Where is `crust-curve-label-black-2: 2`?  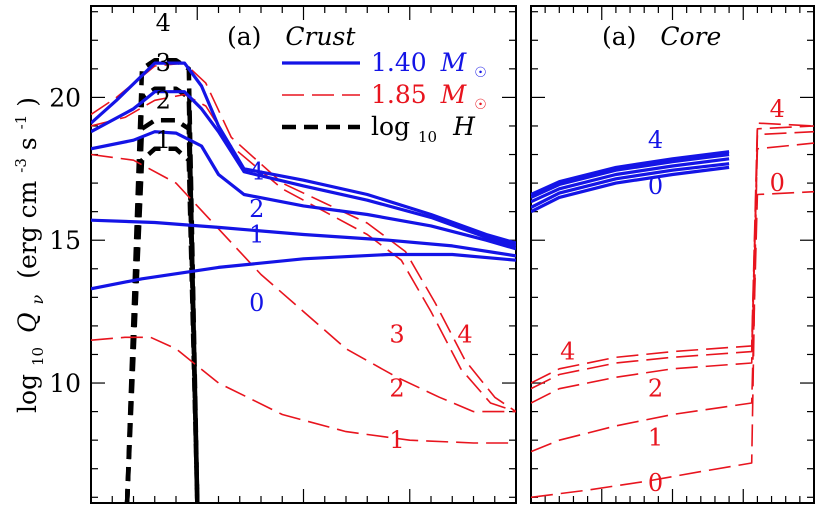 crust-curve-label-black-2: 2 is located at coordinates (163, 100).